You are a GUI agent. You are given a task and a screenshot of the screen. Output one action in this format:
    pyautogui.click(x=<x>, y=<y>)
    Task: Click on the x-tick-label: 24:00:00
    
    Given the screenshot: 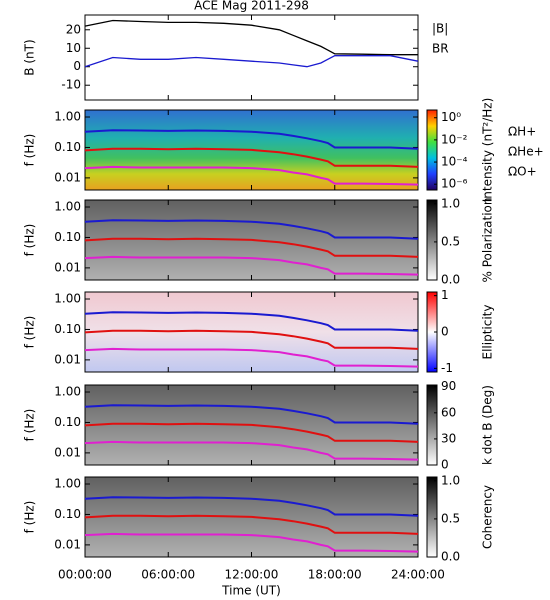 What is the action you would take?
    pyautogui.click(x=418, y=575)
    